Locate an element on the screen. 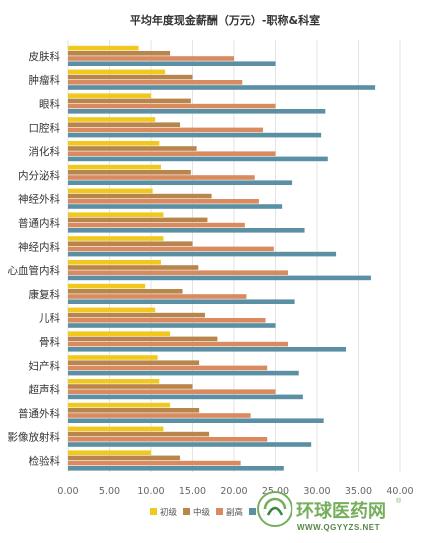  x-tick-label: 40.00 is located at coordinates (399, 491).